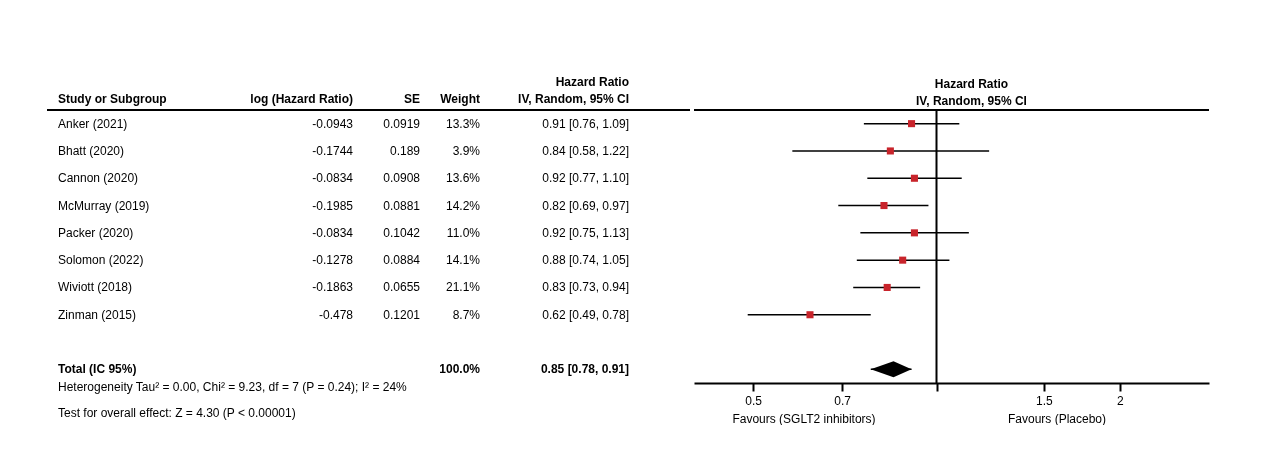  What do you see at coordinates (462, 178) in the screenshot?
I see `text: 13.6%` at bounding box center [462, 178].